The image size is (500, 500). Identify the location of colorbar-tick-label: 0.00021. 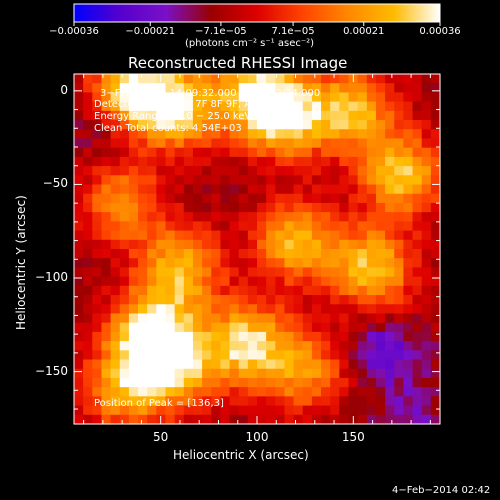
(364, 31).